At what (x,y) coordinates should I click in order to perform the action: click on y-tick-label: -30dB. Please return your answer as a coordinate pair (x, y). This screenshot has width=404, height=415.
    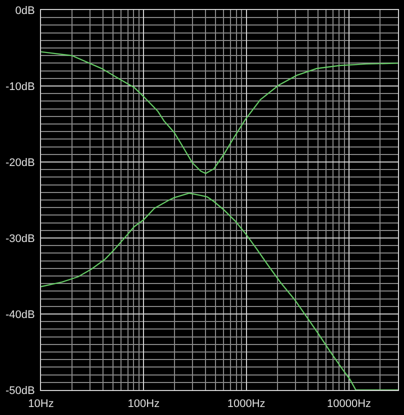
    Looking at the image, I should click on (20, 238).